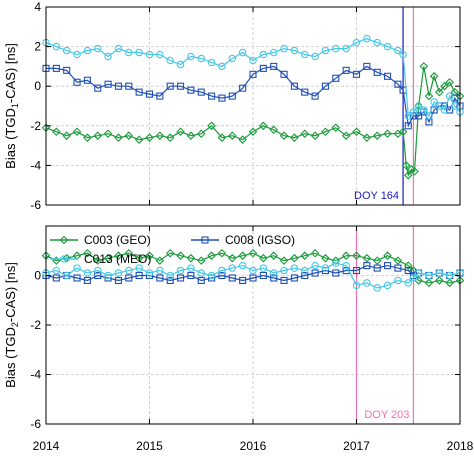 This screenshot has width=474, height=458. Describe the element at coordinates (253, 446) in the screenshot. I see `x-tick-label: 2016` at that location.